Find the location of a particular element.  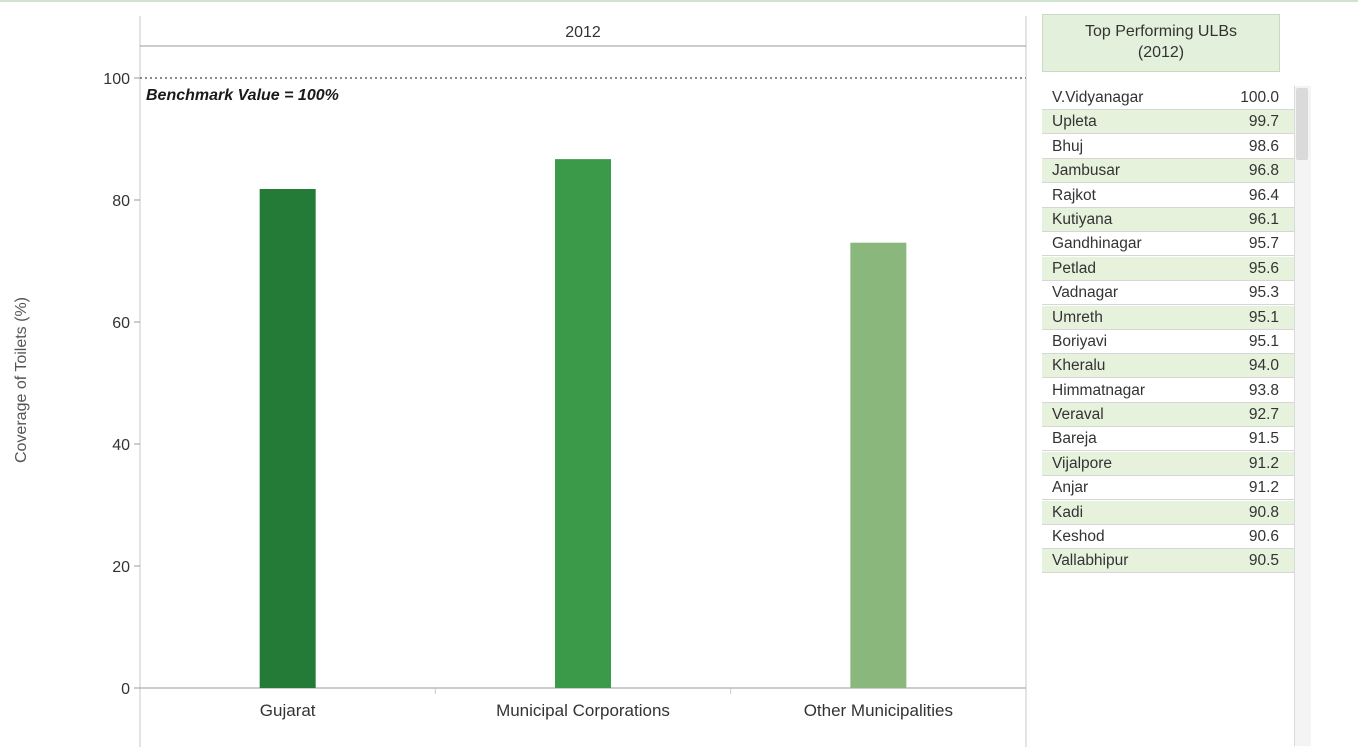

table-row: Umreth 95.1 is located at coordinates (1191, 317).